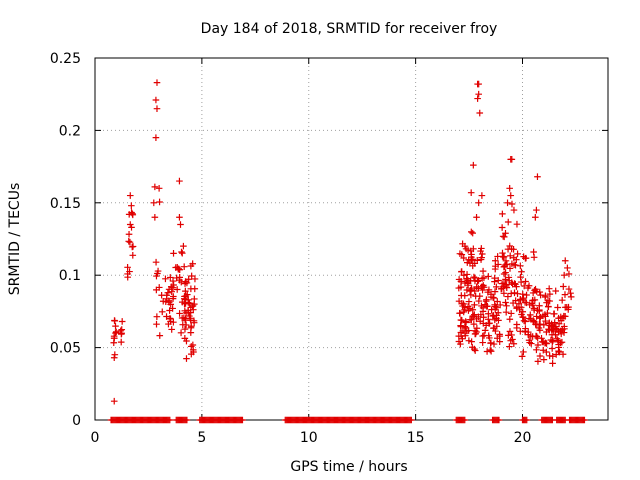  Describe the element at coordinates (76, 421) in the screenshot. I see `y-tick-label: 0` at that location.